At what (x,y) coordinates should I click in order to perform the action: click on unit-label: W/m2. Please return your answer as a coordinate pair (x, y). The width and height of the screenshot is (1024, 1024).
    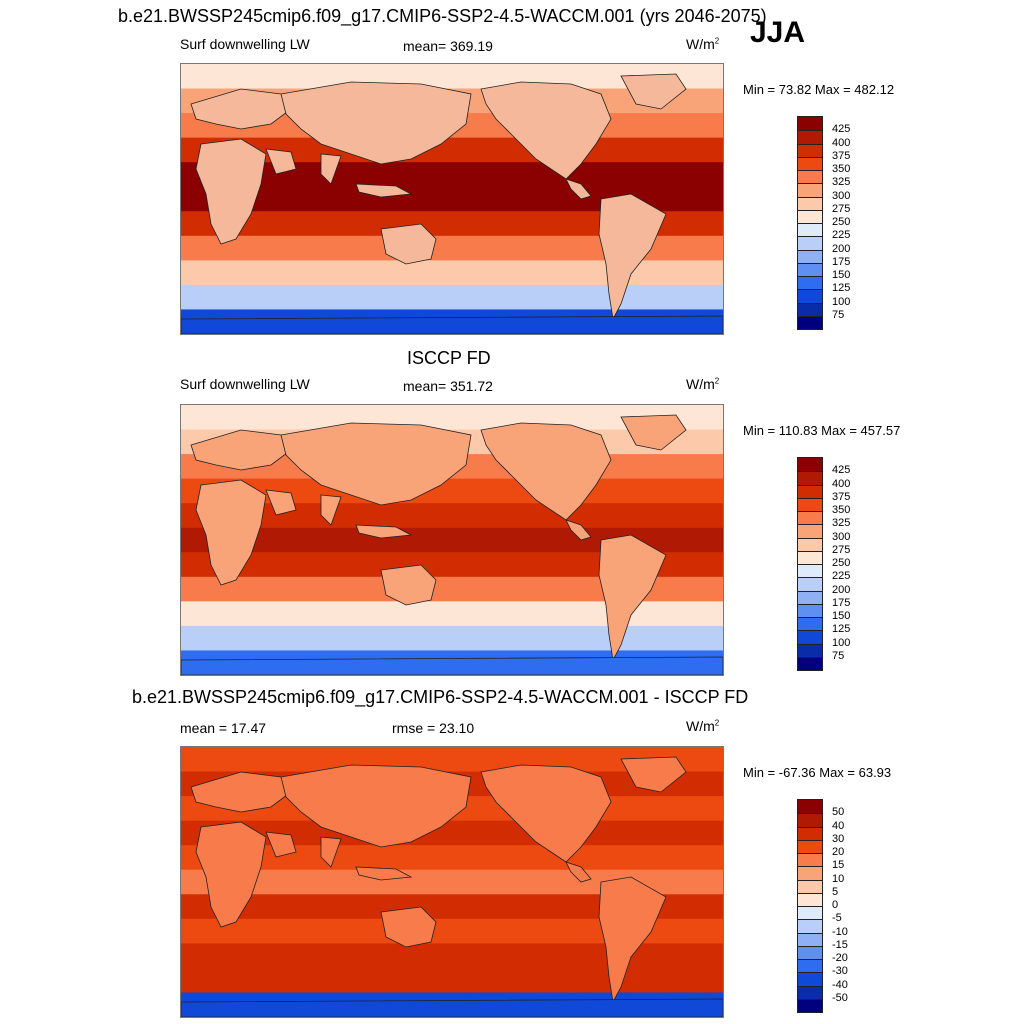
    Looking at the image, I should click on (703, 384).